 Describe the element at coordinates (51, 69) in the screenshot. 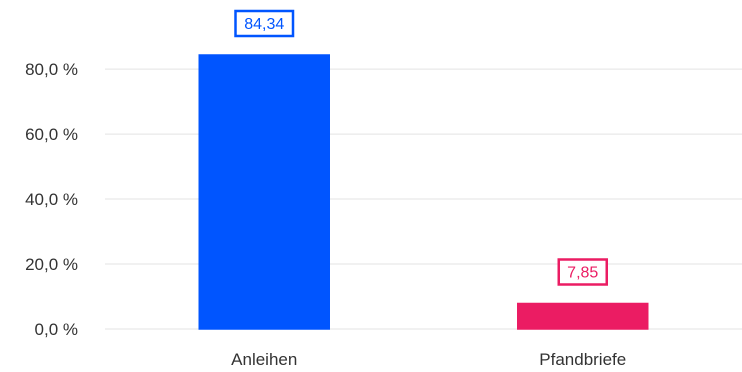

I see `y-tick-label: 80,0 %` at that location.